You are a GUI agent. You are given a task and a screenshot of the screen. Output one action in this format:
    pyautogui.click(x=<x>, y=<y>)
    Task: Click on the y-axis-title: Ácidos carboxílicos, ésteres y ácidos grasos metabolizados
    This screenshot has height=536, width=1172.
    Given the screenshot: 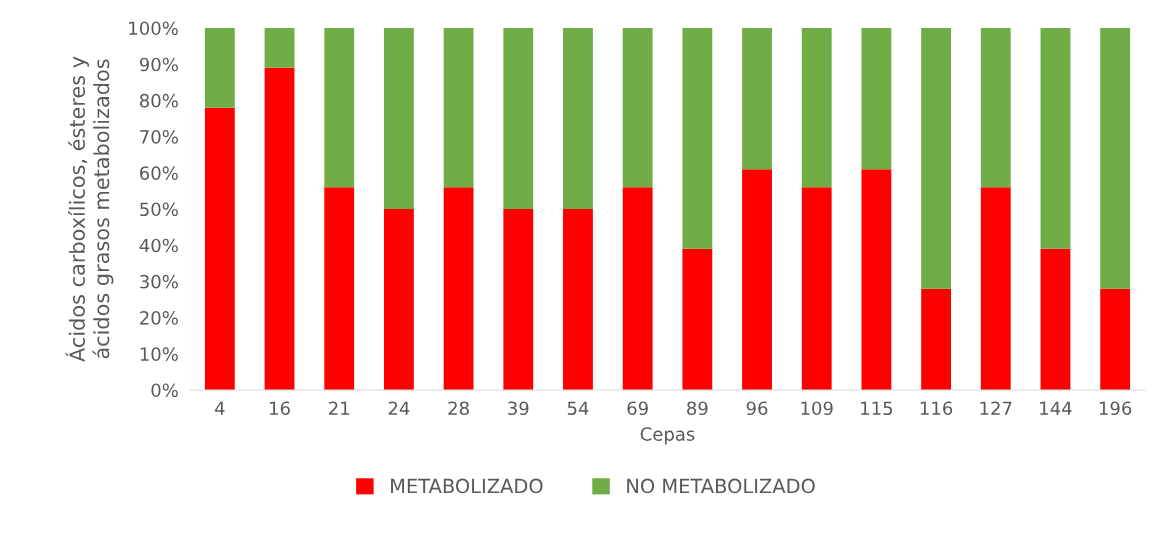 What is the action you would take?
    pyautogui.click(x=89, y=209)
    